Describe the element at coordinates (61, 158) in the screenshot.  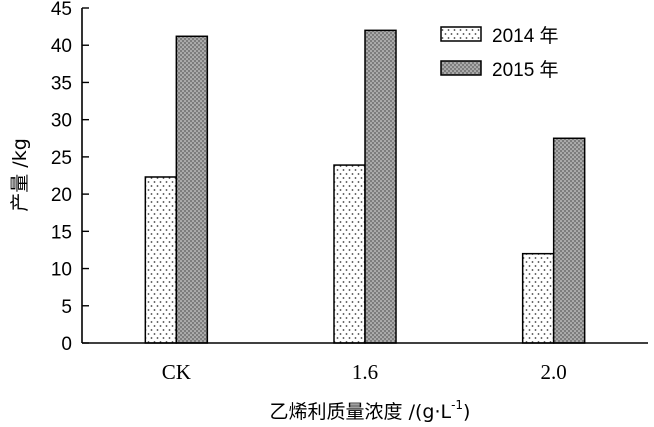
I see `y-tick-label: 25` at that location.